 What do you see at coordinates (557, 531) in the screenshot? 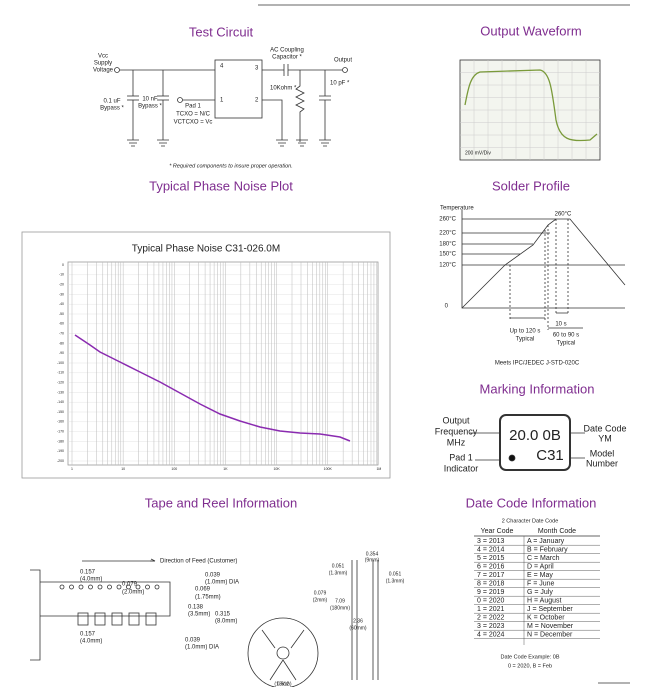
I see `header: Month Code` at bounding box center [557, 531].